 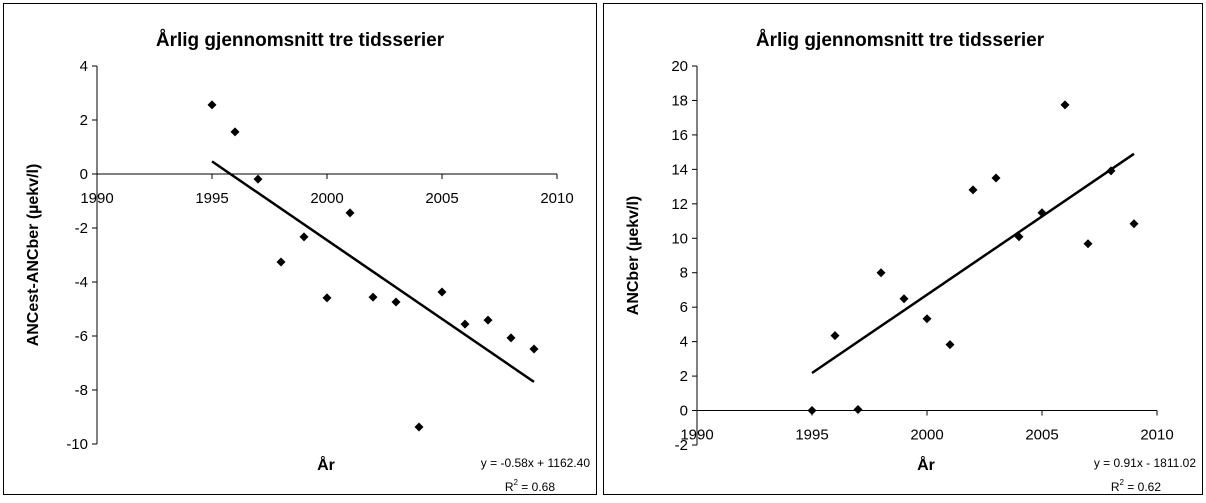 What do you see at coordinates (81, 282) in the screenshot?
I see `y-tick-label: -4` at bounding box center [81, 282].